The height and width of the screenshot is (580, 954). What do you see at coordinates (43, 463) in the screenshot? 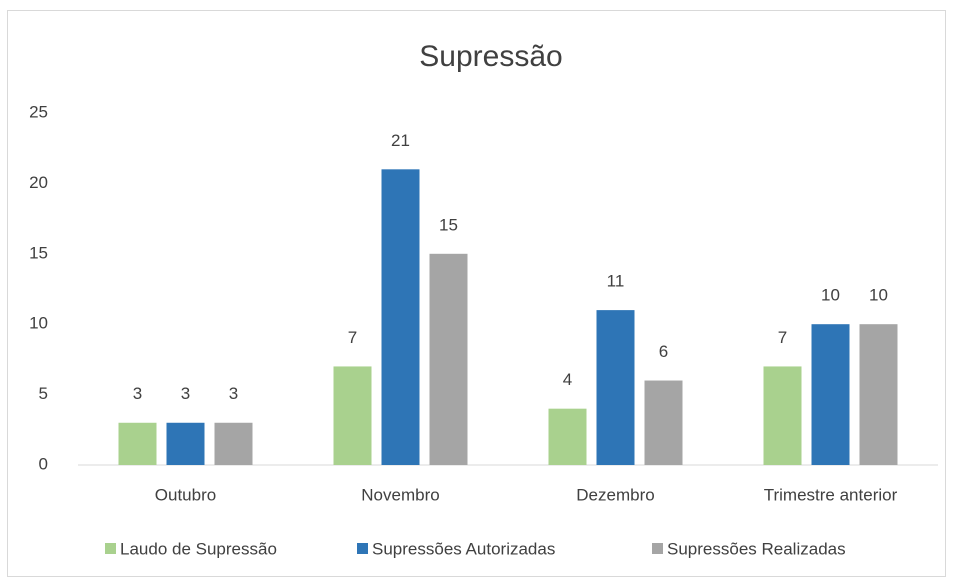
I see `y-tick-label: 0` at bounding box center [43, 463].